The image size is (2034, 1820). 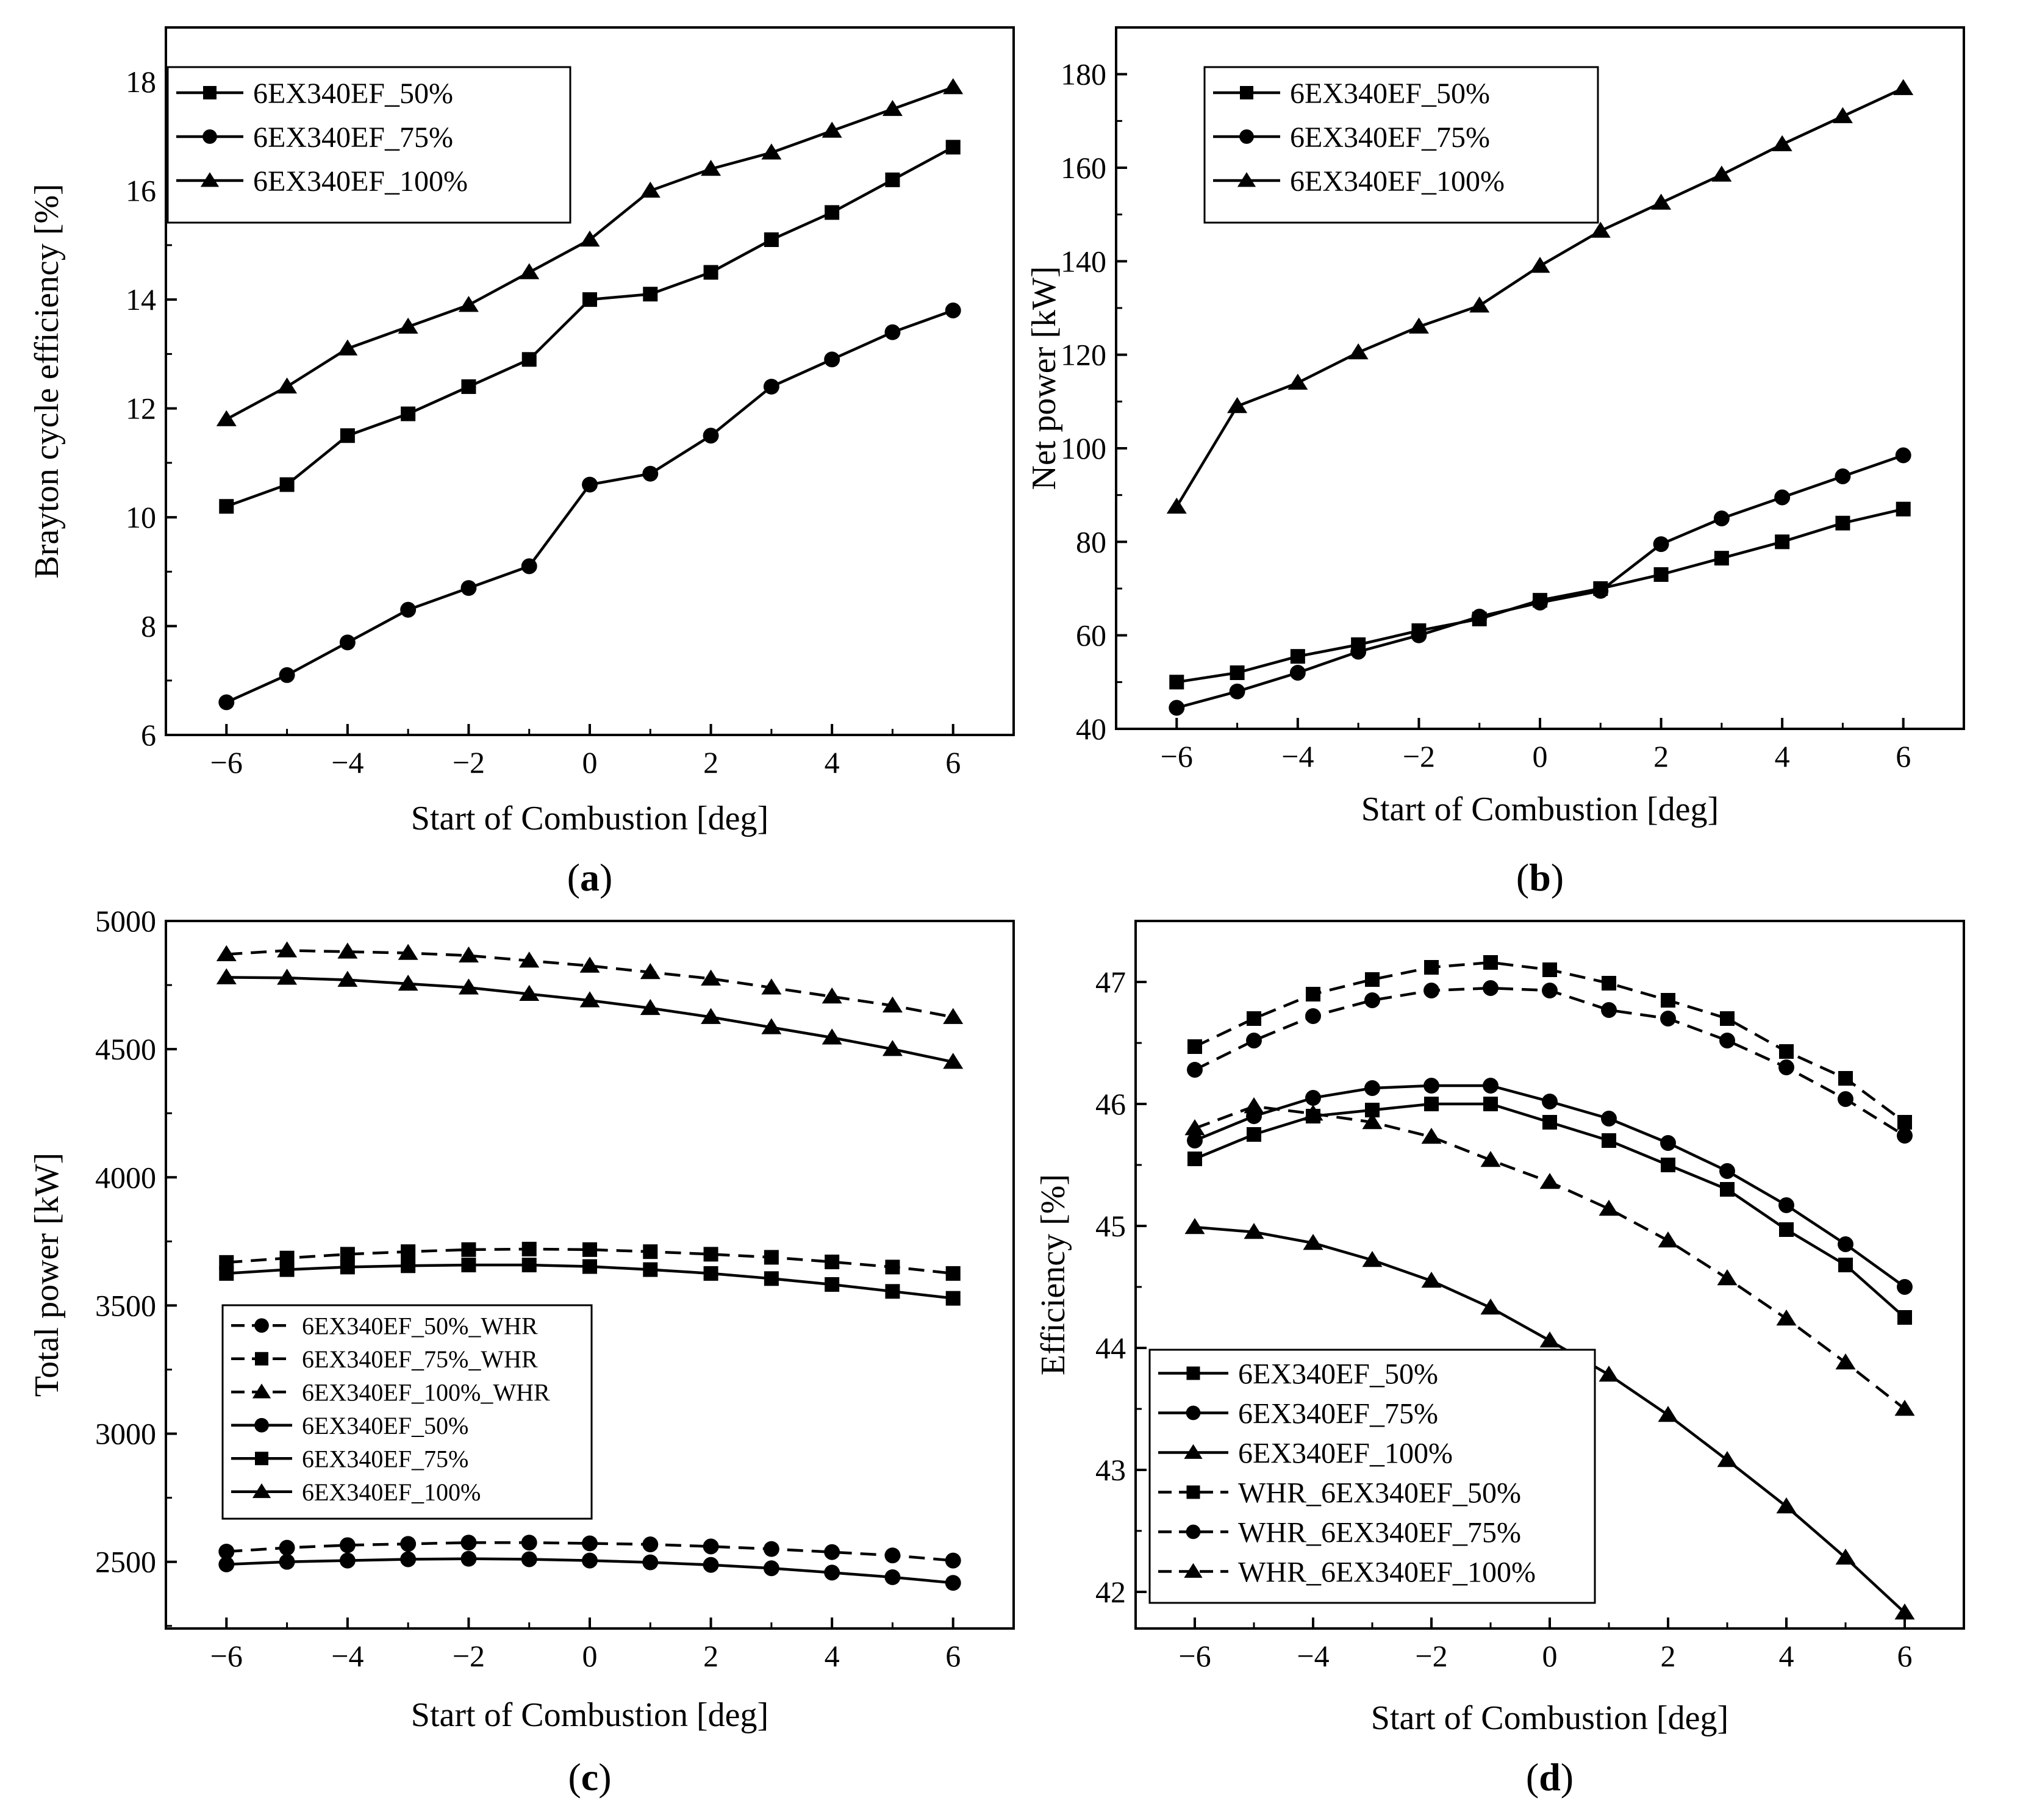 What do you see at coordinates (1550, 1210) in the screenshot?
I see `series-line` at bounding box center [1550, 1210].